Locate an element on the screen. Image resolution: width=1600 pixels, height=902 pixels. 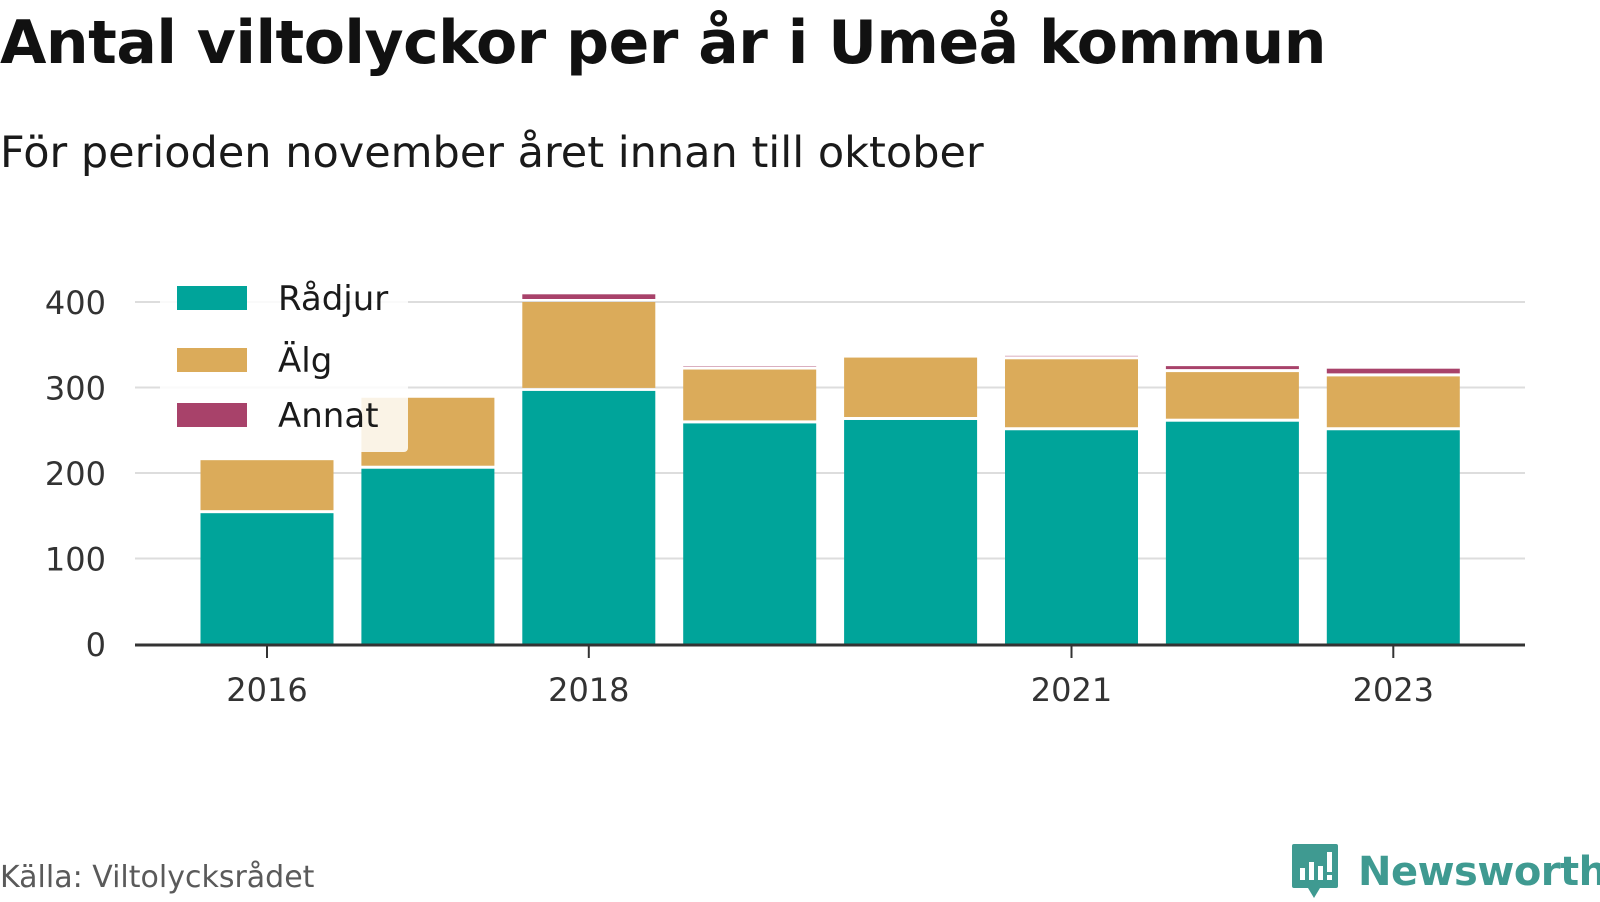
y-tick-label: 200 is located at coordinates (75, 474).